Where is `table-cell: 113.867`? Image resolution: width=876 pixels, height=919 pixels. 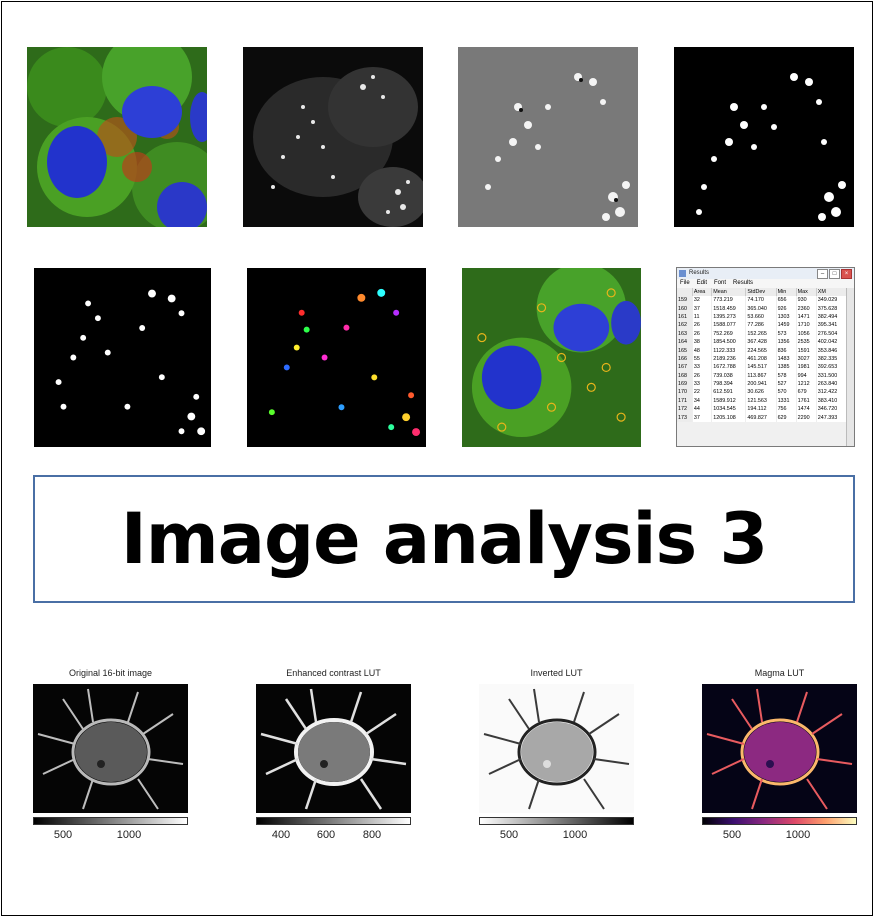 table-cell: 113.867 is located at coordinates (761, 375).